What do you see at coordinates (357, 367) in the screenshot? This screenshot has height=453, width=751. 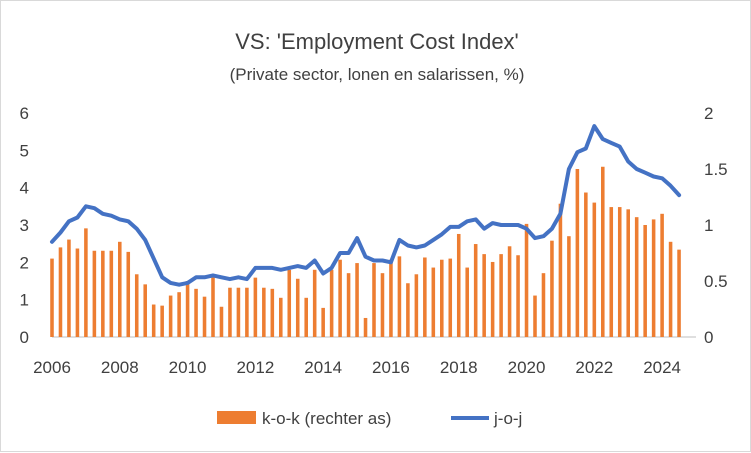 I see `x-axis: 2006 2008 2010 2012 2014 2016 2018 2020 2022 2024` at bounding box center [357, 367].